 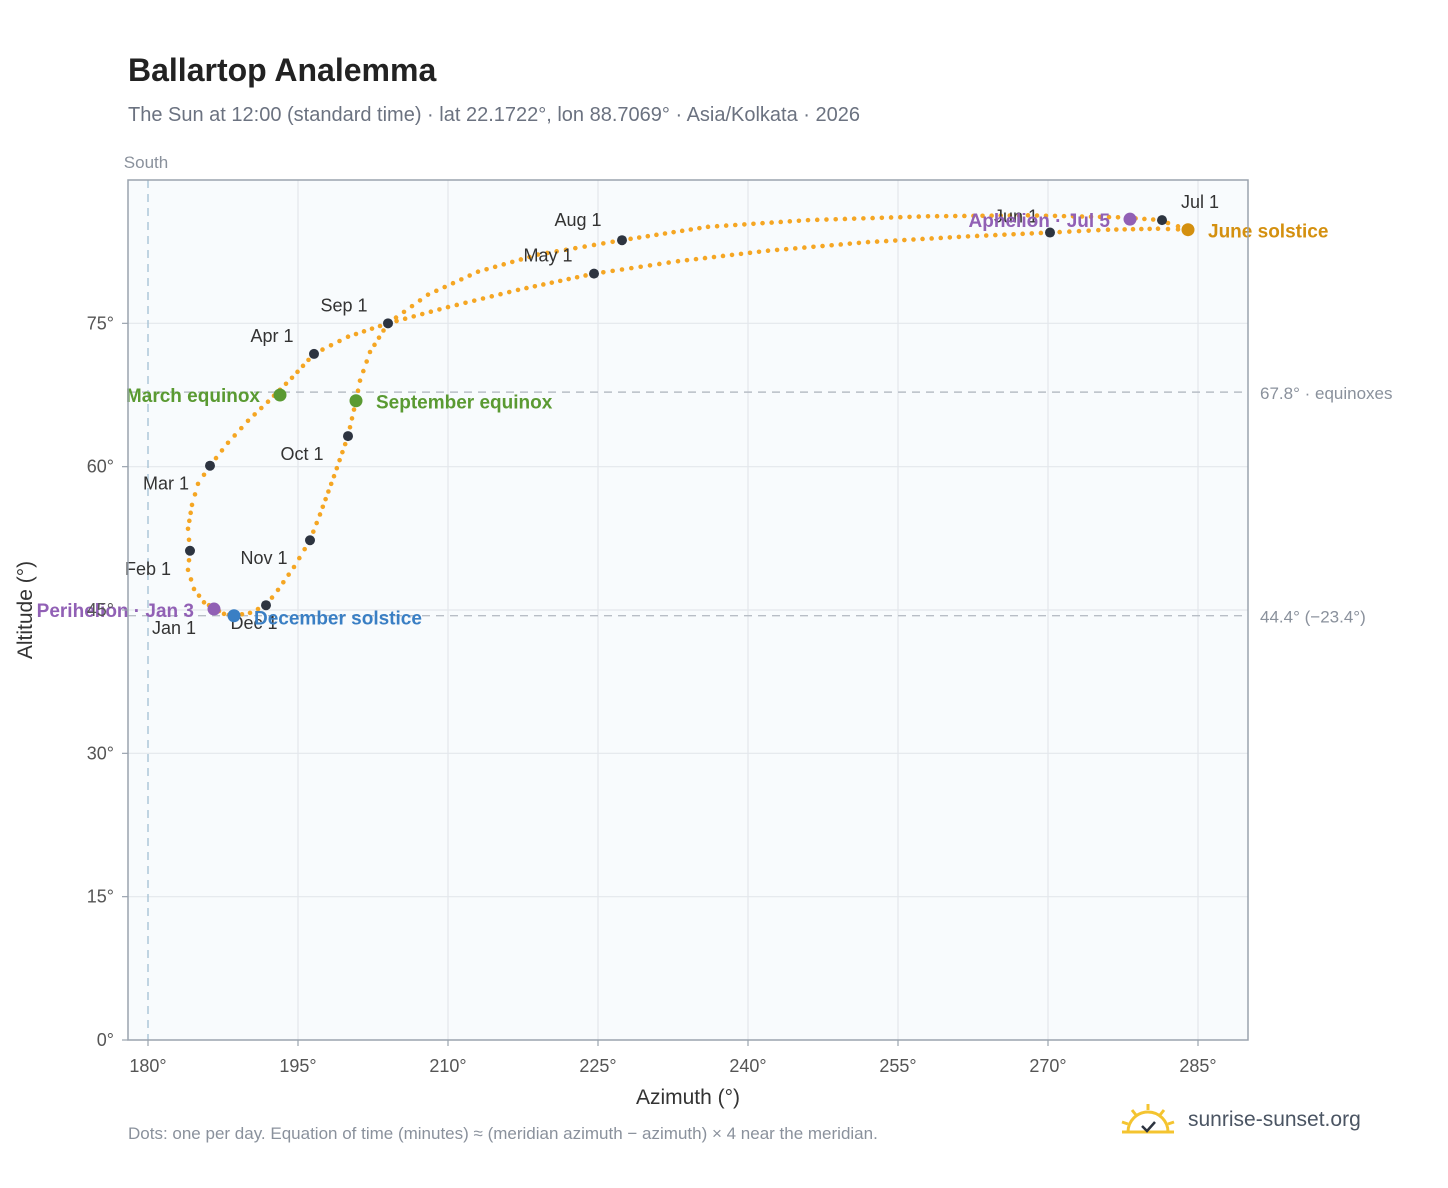 I want to click on x-axis-label: Azimuth (°), so click(x=688, y=1097).